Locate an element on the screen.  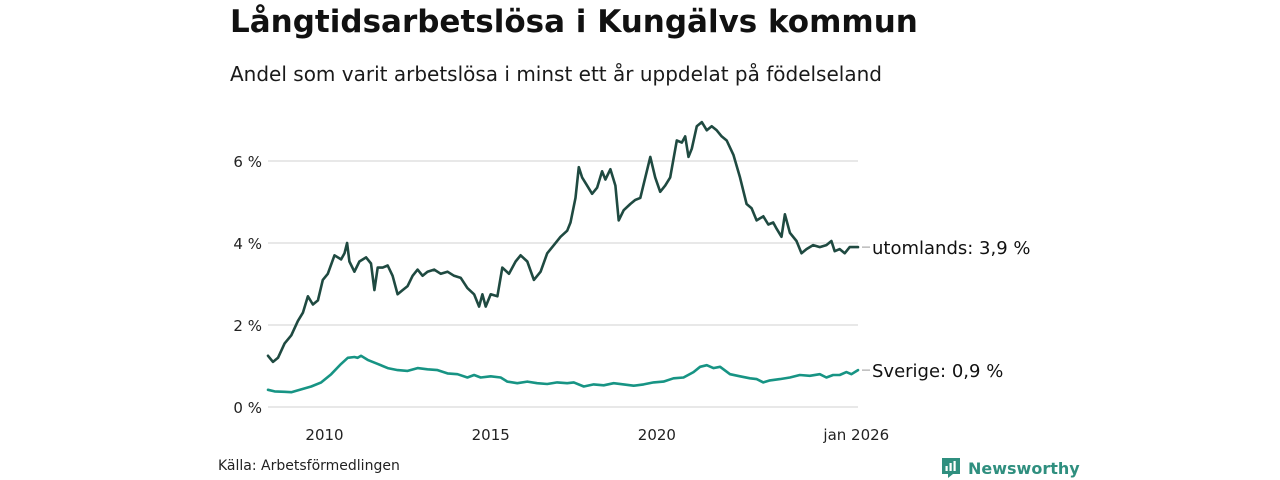
newsworthy-icon is located at coordinates (951, 468).